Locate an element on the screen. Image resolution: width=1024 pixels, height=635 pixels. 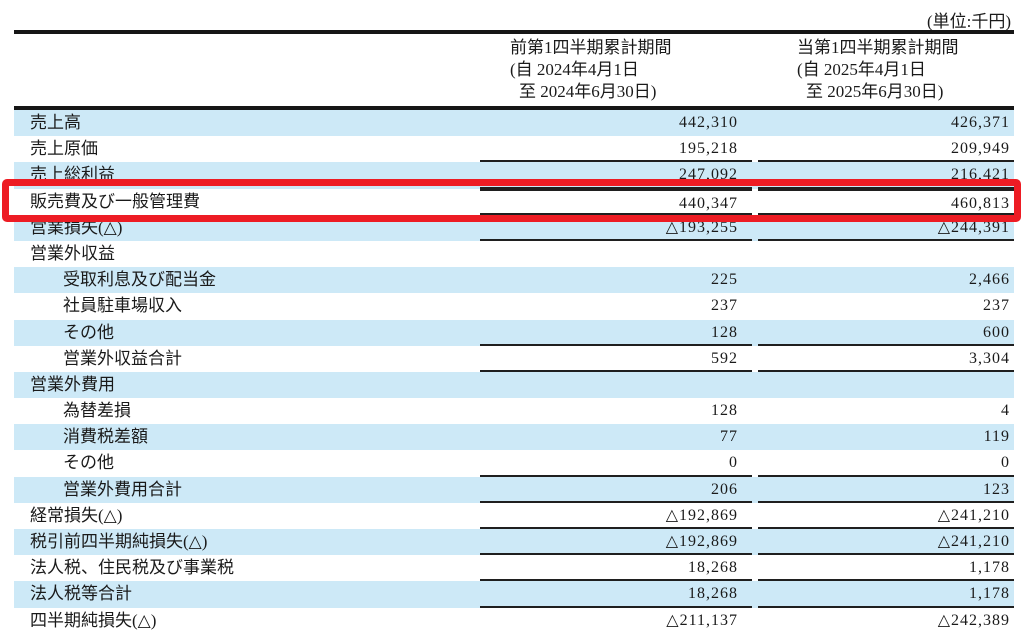
value-current-period: 0 is located at coordinates (886, 463).